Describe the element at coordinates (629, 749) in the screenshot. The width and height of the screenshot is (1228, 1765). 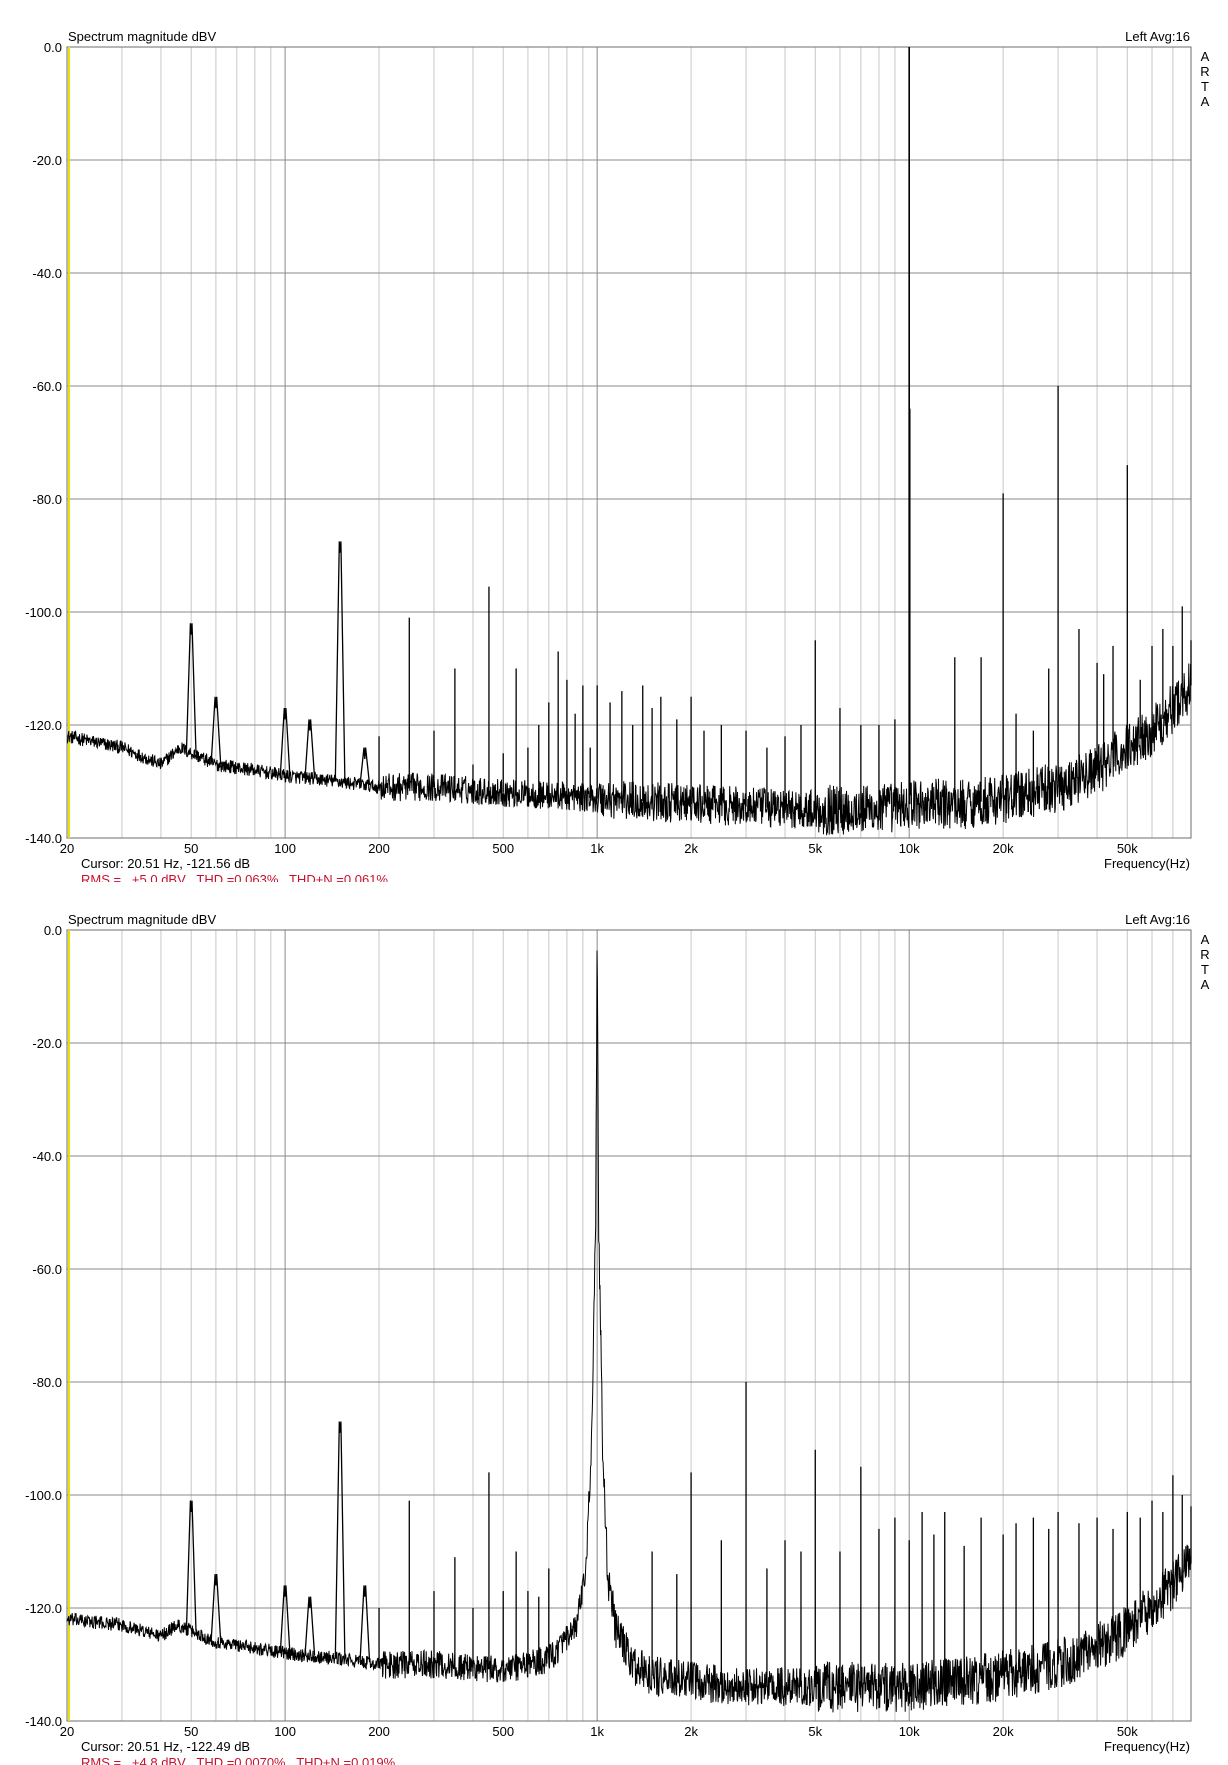
I see `spectrum-trace` at that location.